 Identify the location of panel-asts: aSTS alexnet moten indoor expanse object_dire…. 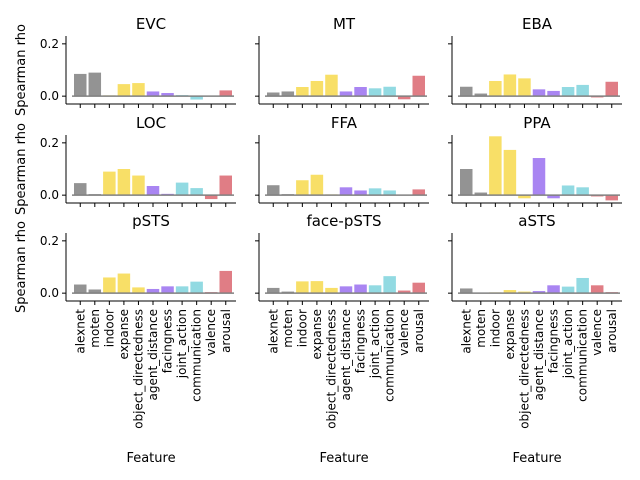
(535, 320).